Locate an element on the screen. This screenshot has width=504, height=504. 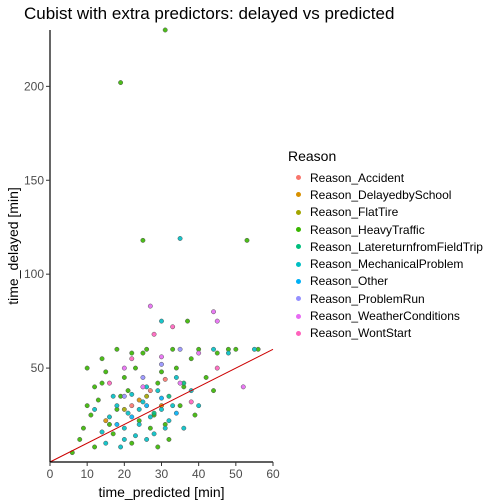
y-tick-label: 50 is located at coordinates (38, 368).